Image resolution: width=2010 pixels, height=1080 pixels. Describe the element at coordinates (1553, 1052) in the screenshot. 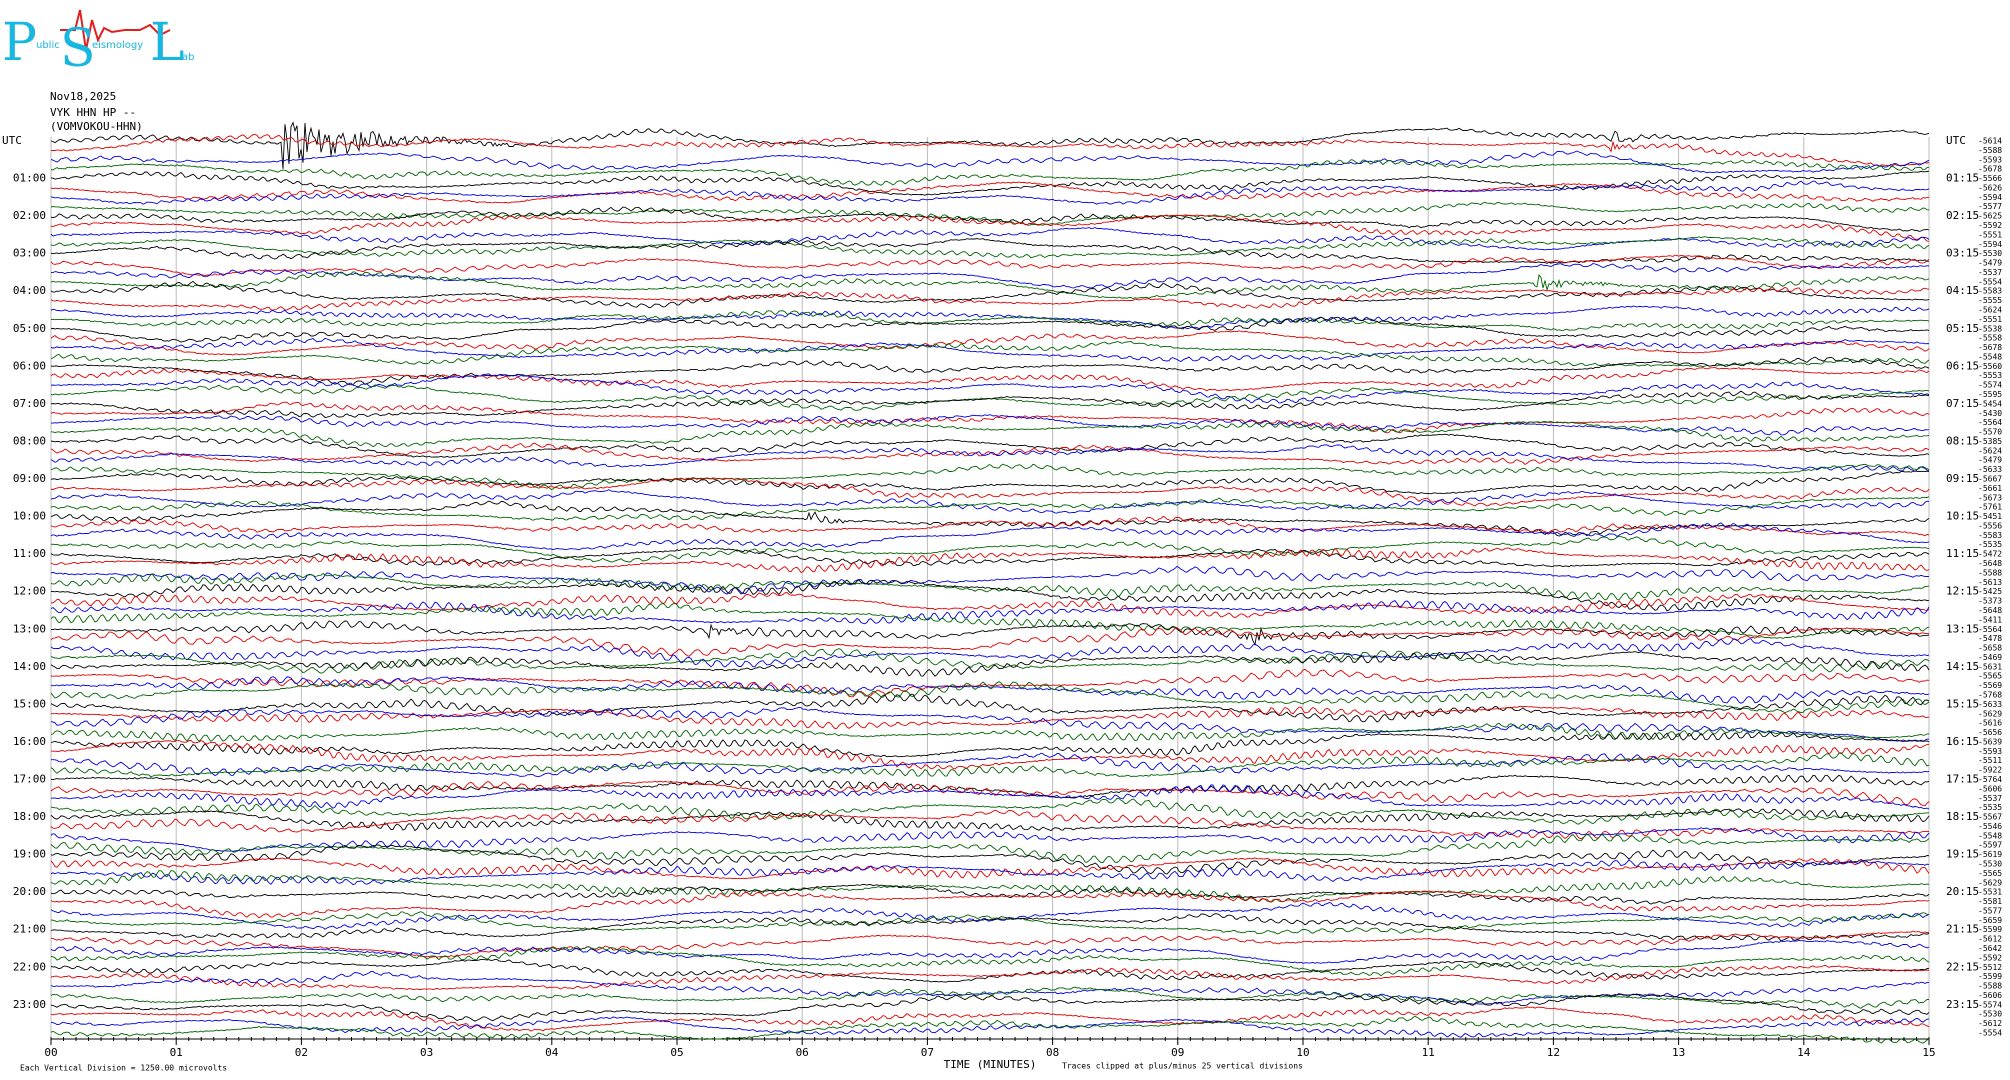

I see `x-tick-label: 12` at that location.